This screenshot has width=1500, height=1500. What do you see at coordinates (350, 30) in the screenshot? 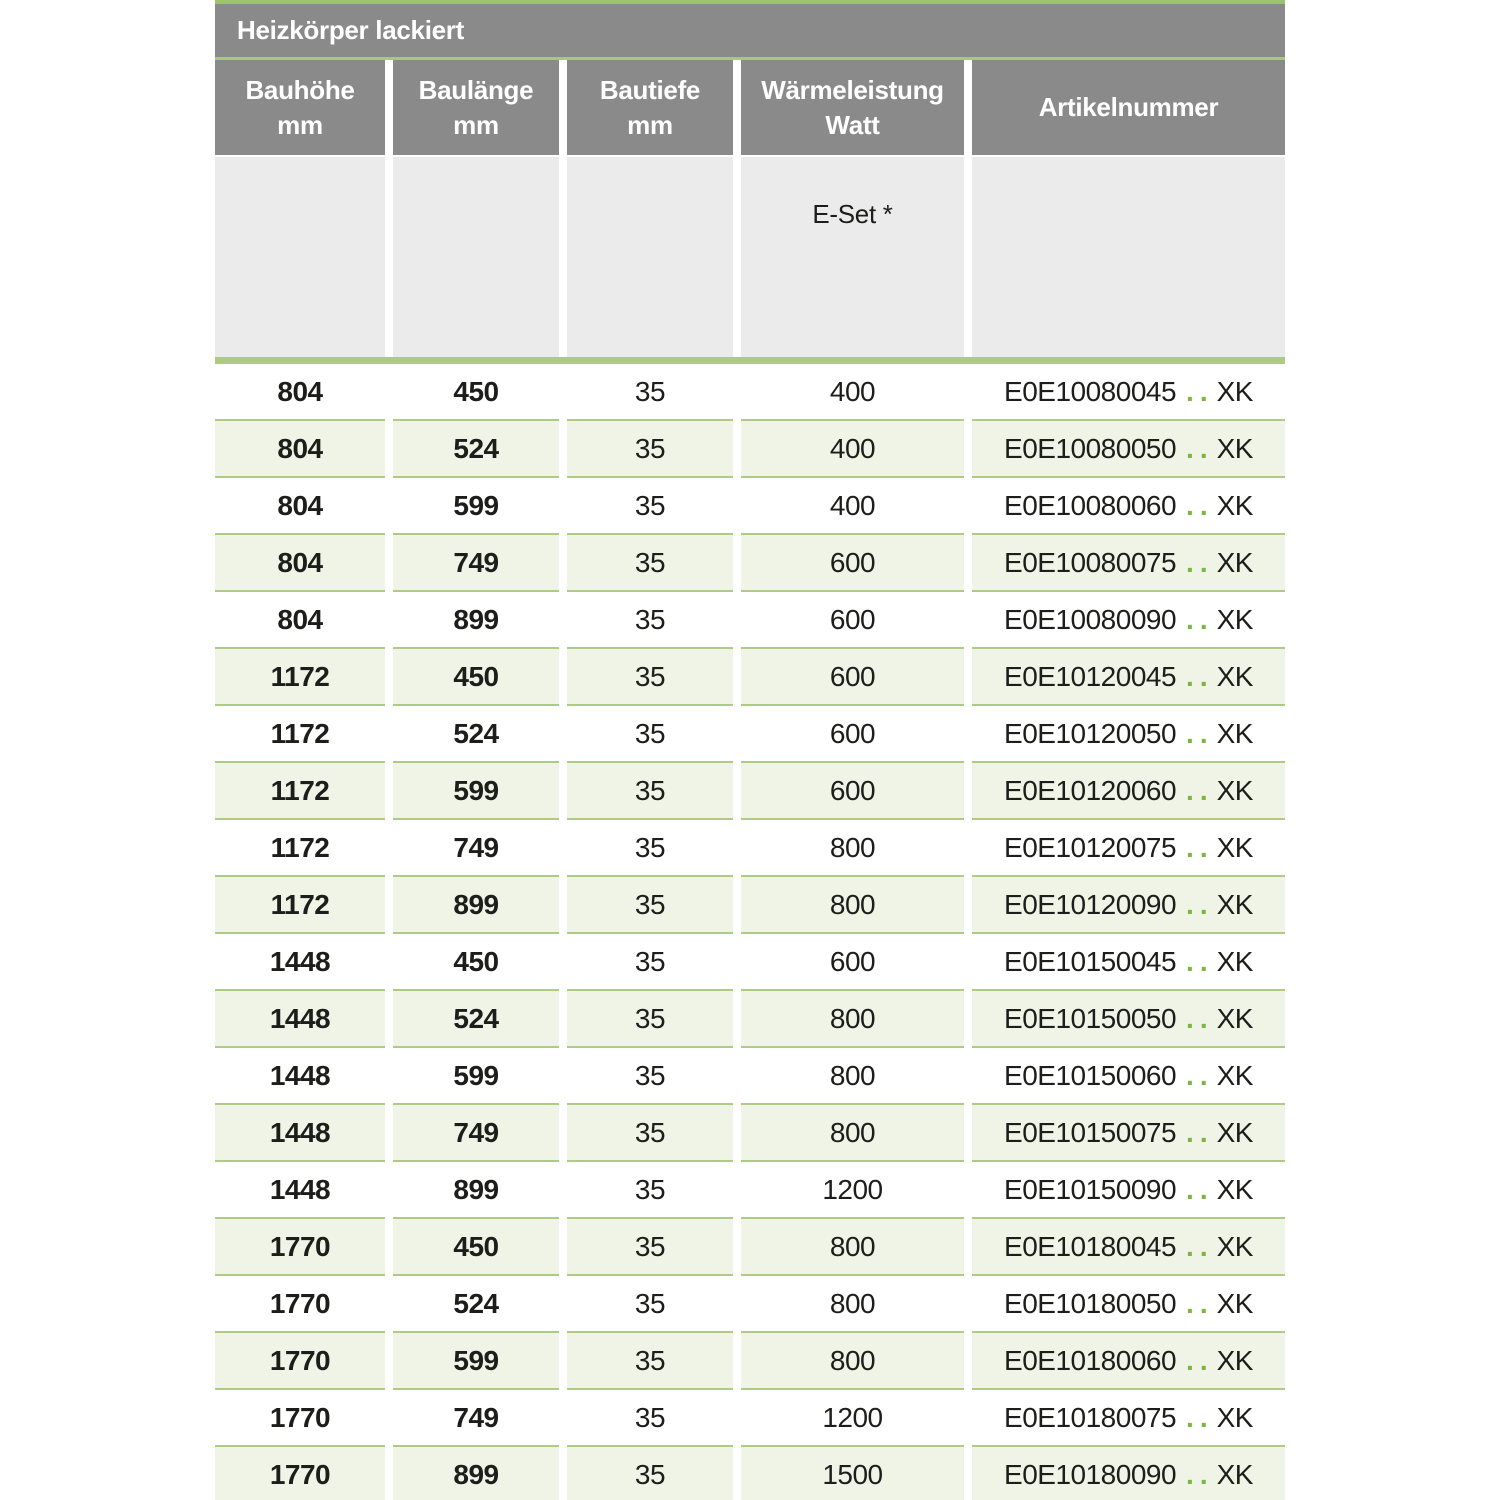
I see `table-title: Heizkörper lackiert` at bounding box center [350, 30].